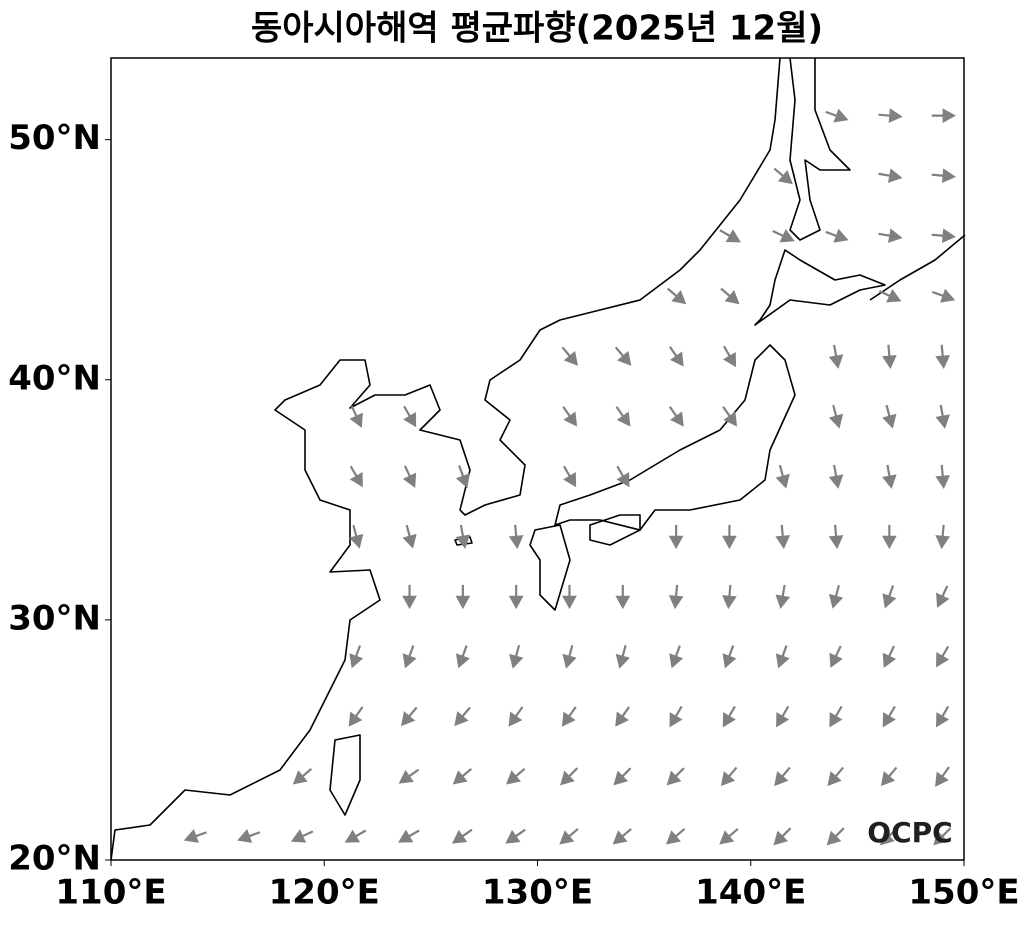 The image size is (1025, 932). What do you see at coordinates (820, 149) in the screenshot?
I see `sakhalin` at bounding box center [820, 149].